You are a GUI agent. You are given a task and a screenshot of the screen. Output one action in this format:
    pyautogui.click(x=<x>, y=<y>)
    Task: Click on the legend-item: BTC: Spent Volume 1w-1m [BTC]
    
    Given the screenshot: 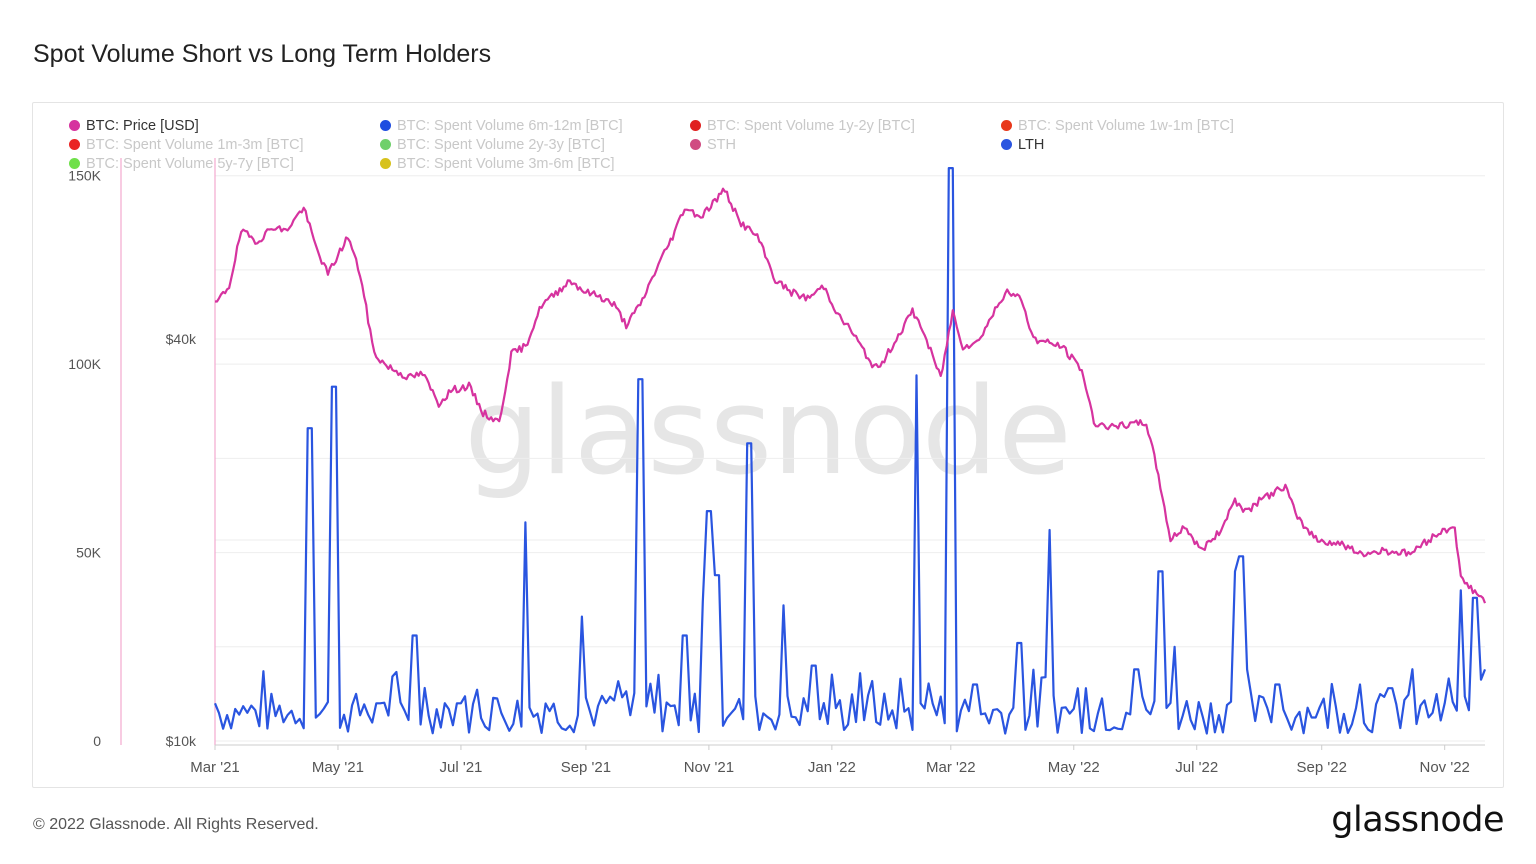 What is the action you would take?
    pyautogui.click(x=1117, y=126)
    